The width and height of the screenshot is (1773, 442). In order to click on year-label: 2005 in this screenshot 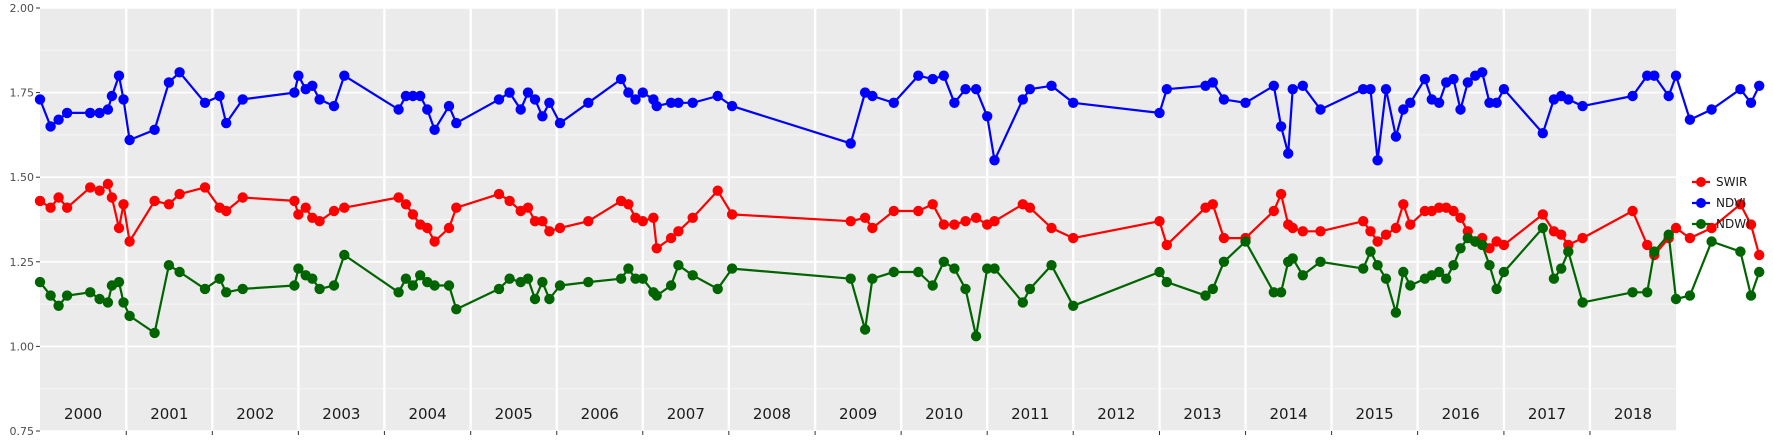, I will do `click(514, 414)`.